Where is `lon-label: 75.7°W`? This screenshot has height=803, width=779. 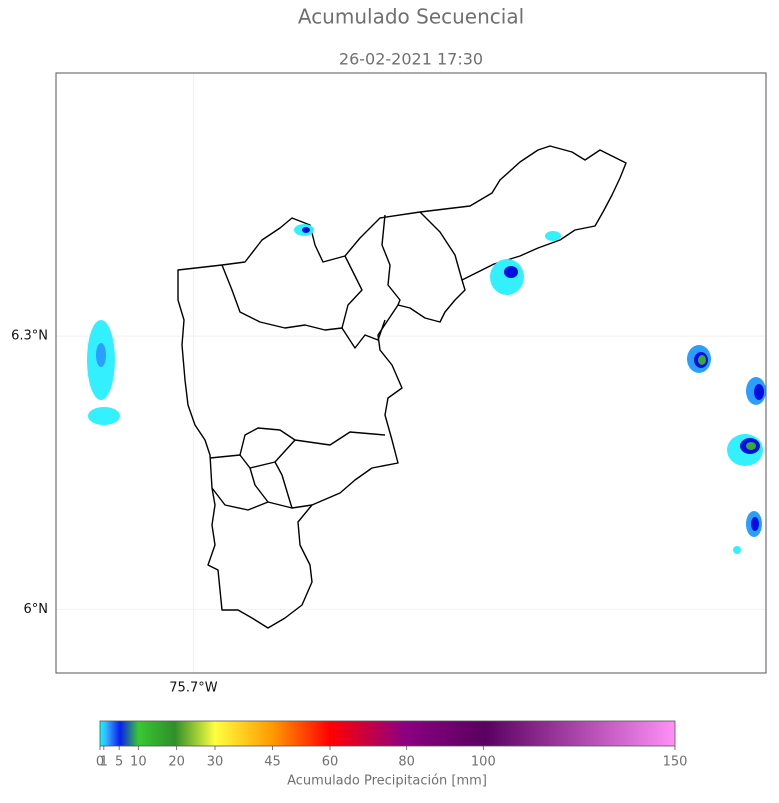 lon-label: 75.7°W is located at coordinates (193, 688).